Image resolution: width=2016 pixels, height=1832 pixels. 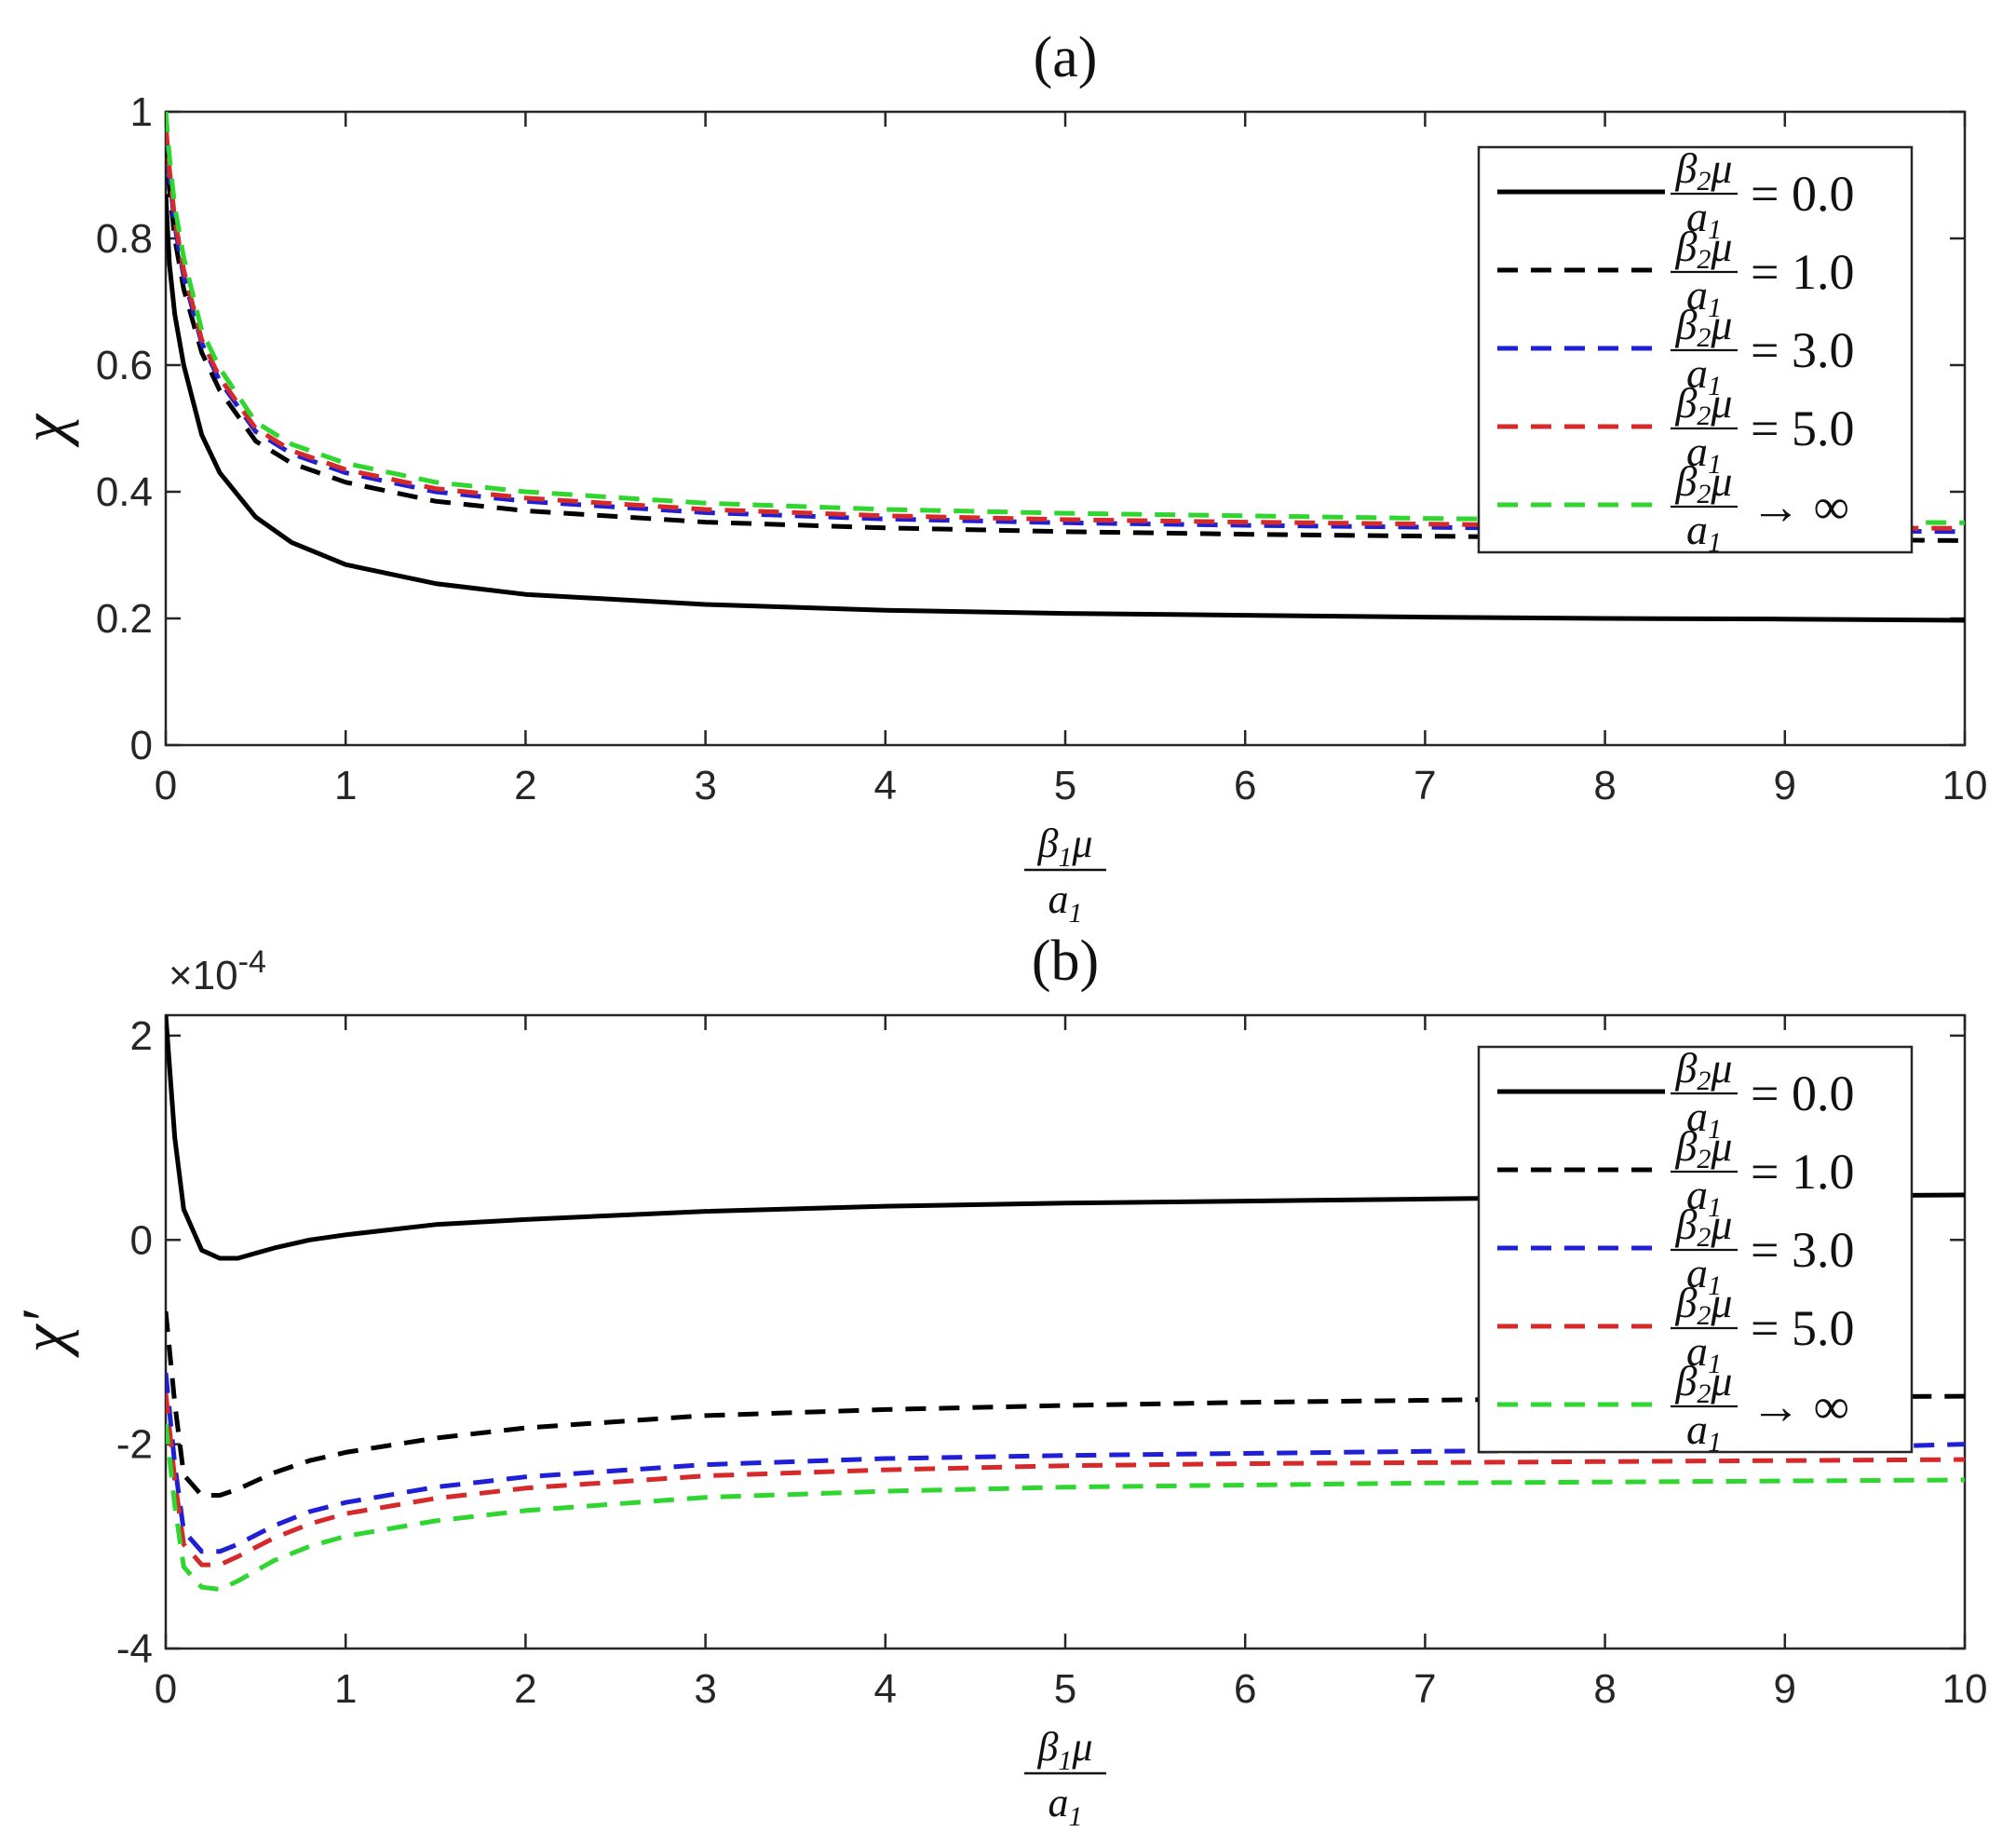 What do you see at coordinates (1066, 57) in the screenshot?
I see `panel-title: (a)` at bounding box center [1066, 57].